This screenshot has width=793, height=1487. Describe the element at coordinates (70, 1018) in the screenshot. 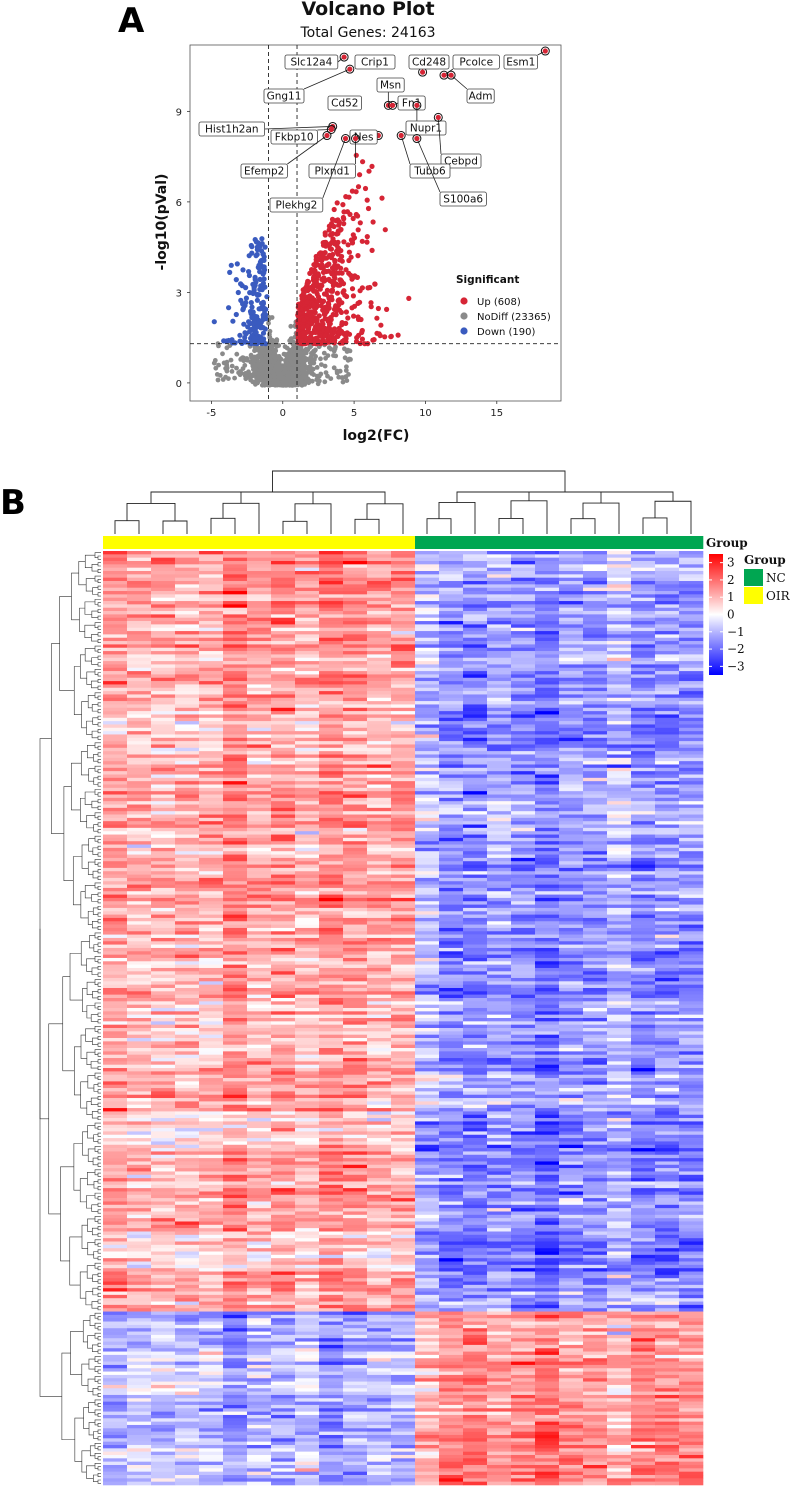

I see `row-dendrogram` at that location.